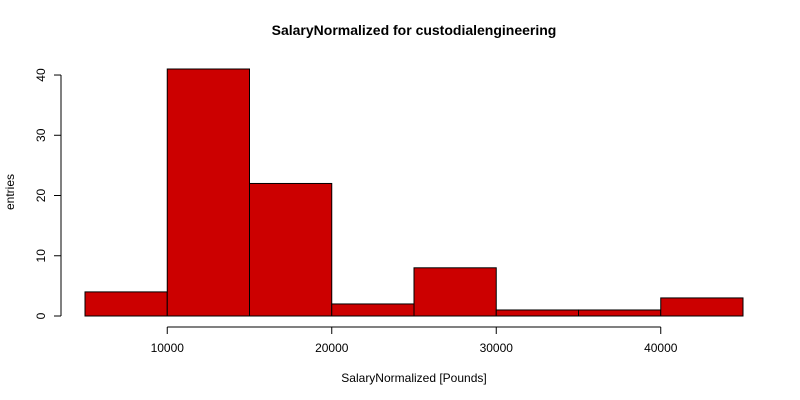 The height and width of the screenshot is (400, 800). Describe the element at coordinates (414, 340) in the screenshot. I see `x-axis: 10000 20000 30000 40000` at that location.